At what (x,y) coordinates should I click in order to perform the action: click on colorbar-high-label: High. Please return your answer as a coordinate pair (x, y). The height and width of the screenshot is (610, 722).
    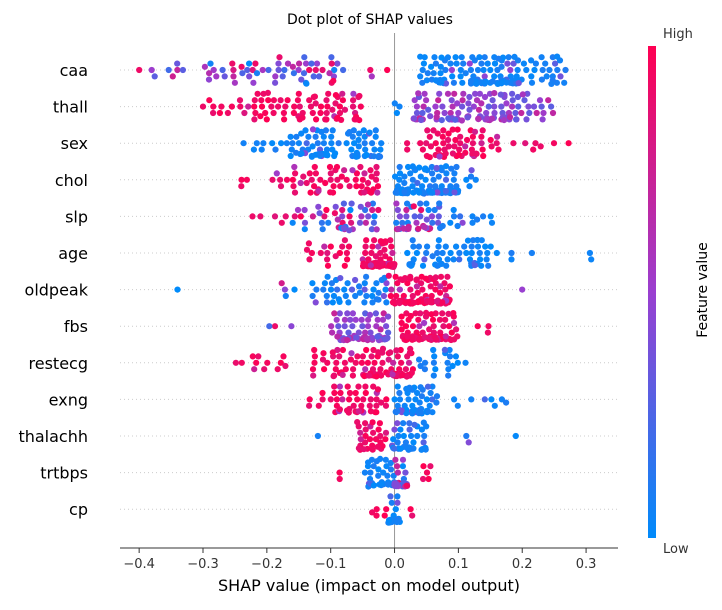
    Looking at the image, I should click on (678, 34).